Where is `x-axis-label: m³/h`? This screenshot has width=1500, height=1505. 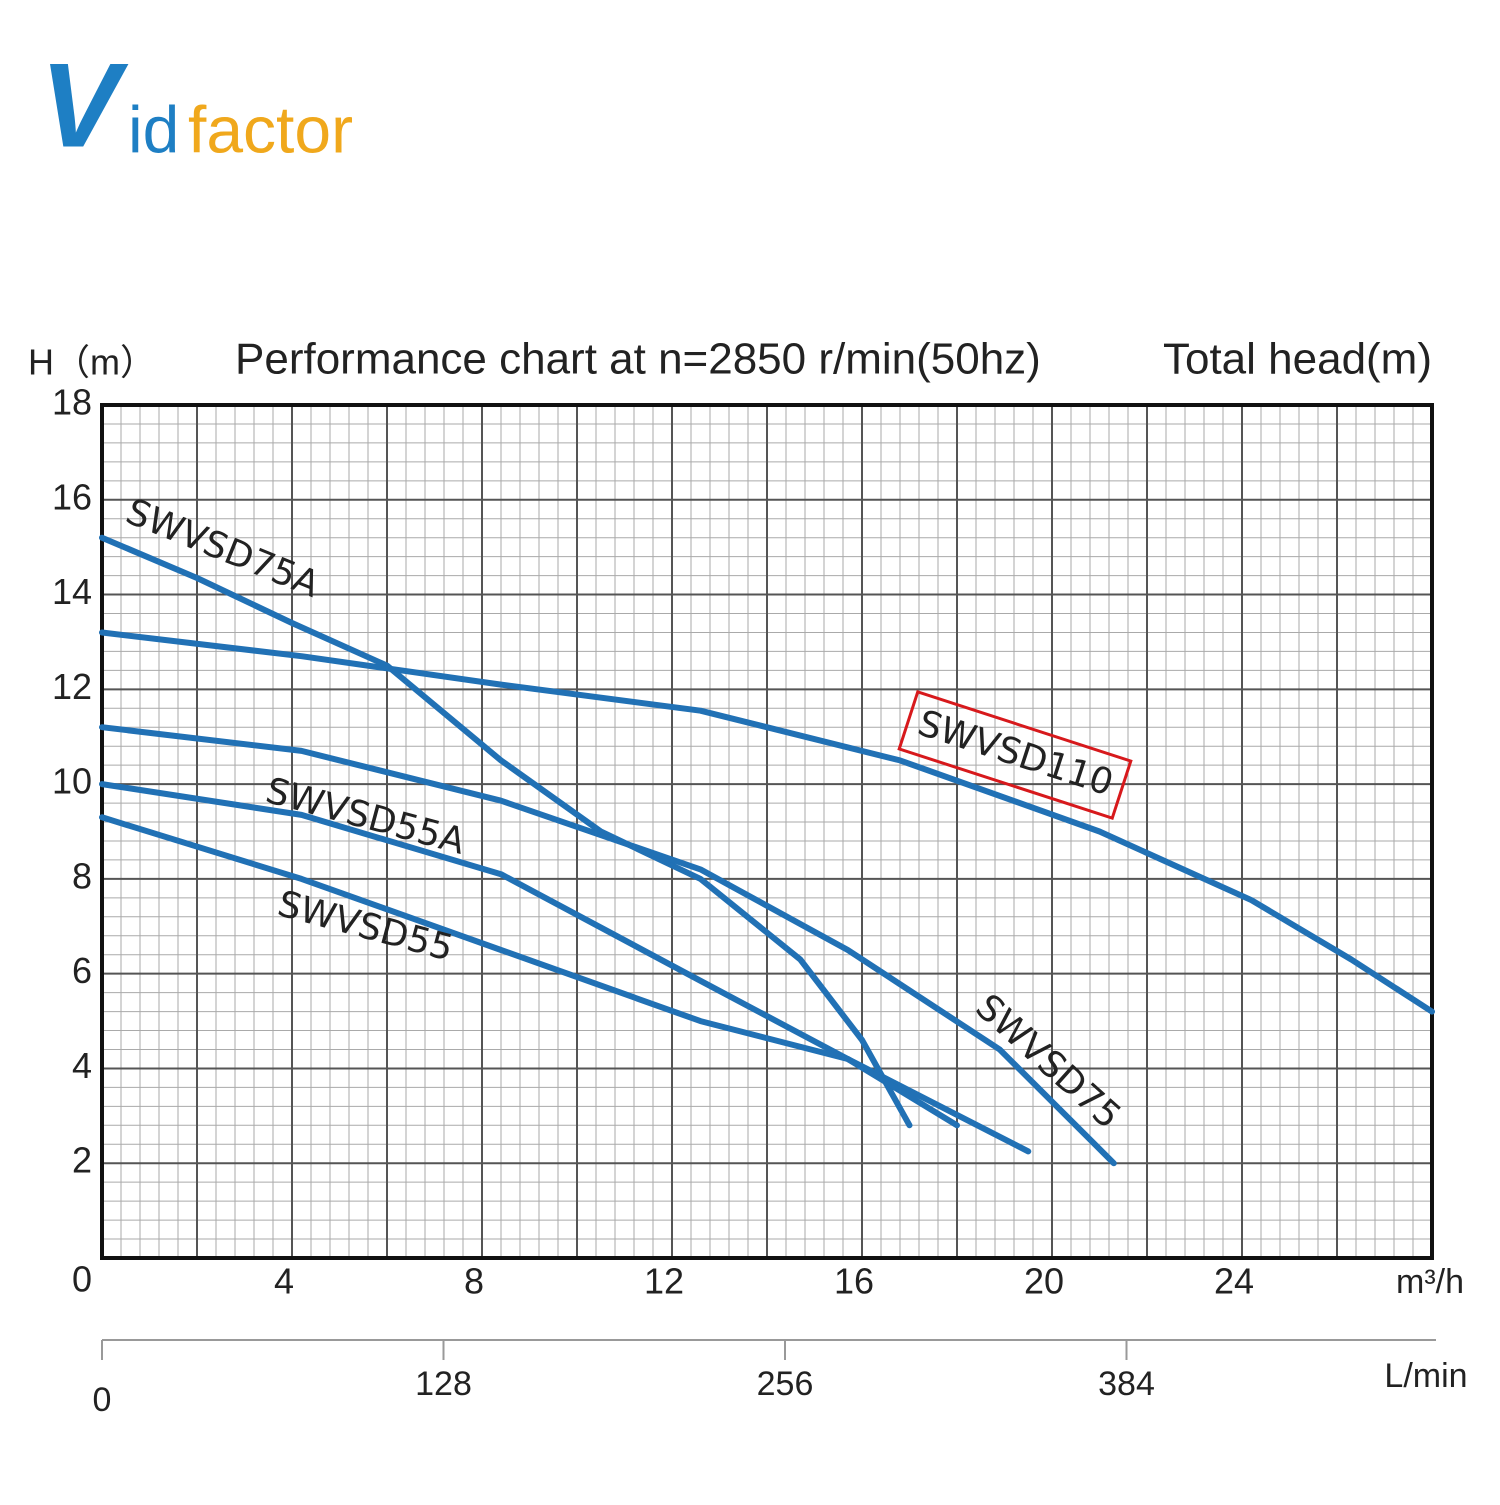
x-axis-label: m³/h is located at coordinates (1430, 1282).